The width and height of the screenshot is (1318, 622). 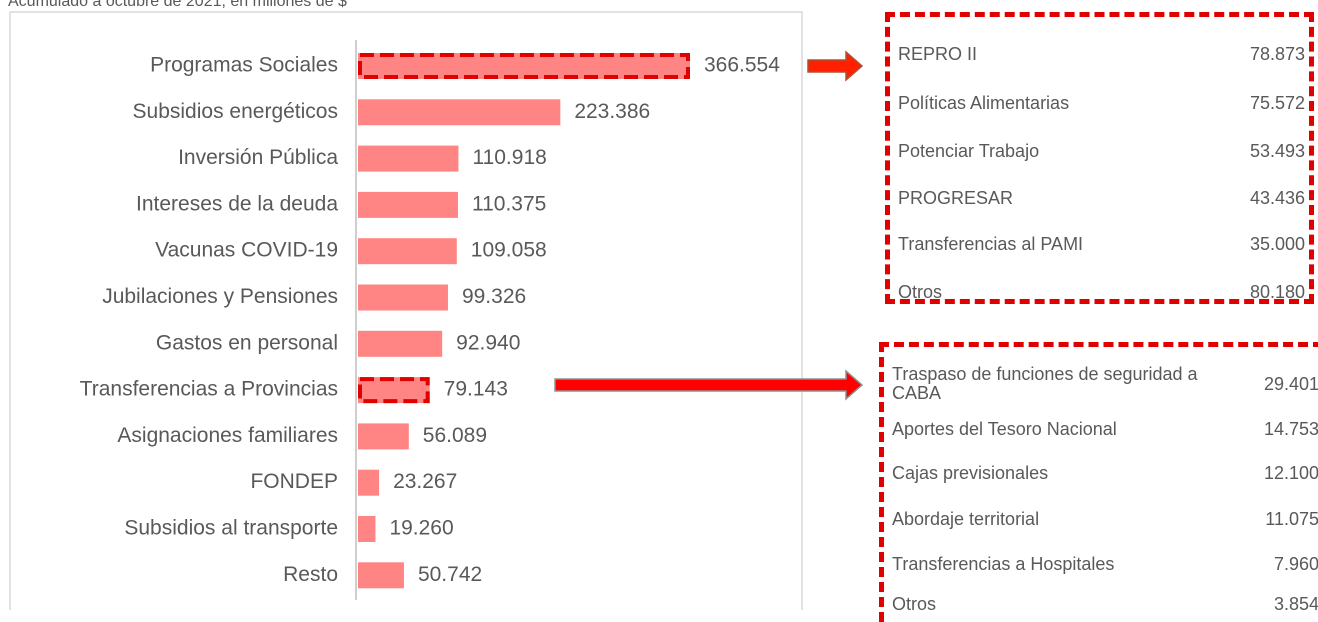 I want to click on category-label: Programas Sociales, so click(x=244, y=65).